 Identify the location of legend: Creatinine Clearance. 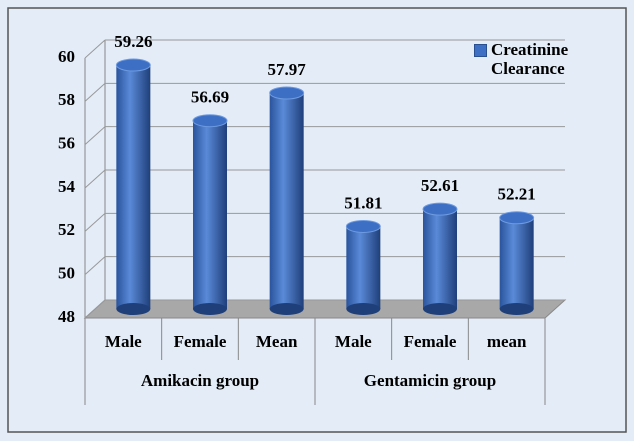
(534, 59).